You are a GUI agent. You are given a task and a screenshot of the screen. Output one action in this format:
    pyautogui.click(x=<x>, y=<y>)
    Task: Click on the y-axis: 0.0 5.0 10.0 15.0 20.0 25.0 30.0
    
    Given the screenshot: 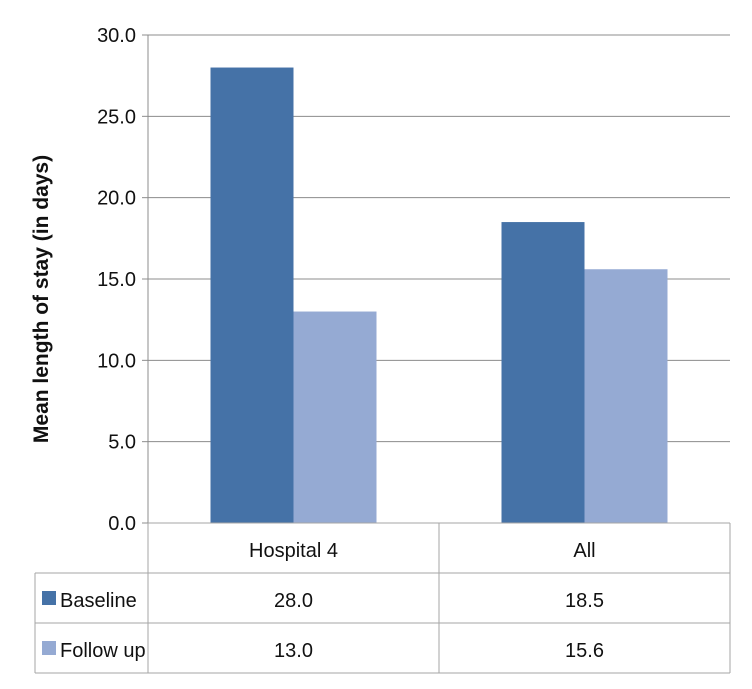 What is the action you would take?
    pyautogui.click(x=123, y=280)
    